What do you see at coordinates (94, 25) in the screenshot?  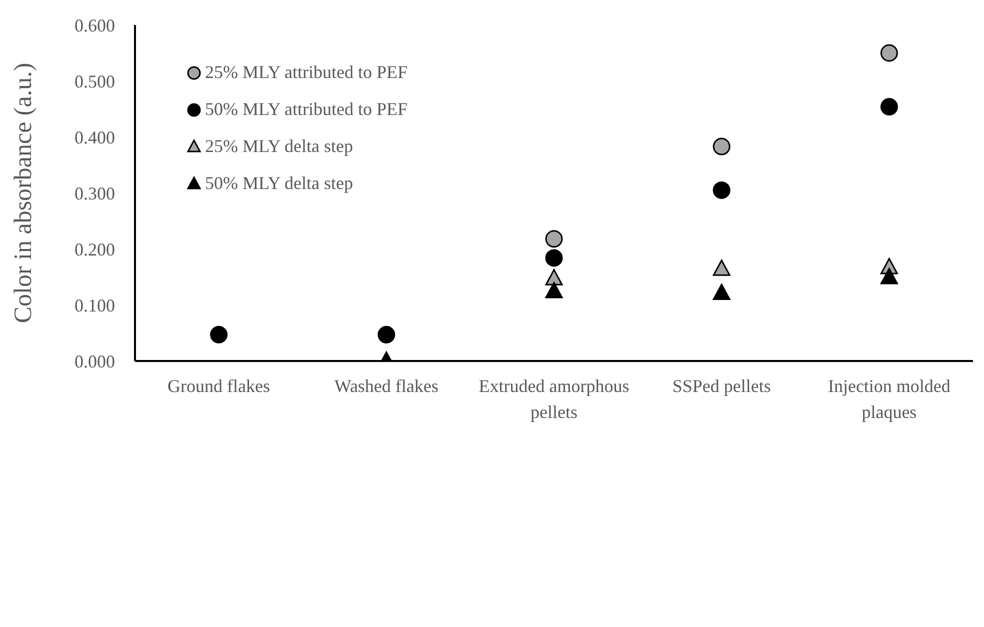 I see `y-tick-label: 0.600` at bounding box center [94, 25].